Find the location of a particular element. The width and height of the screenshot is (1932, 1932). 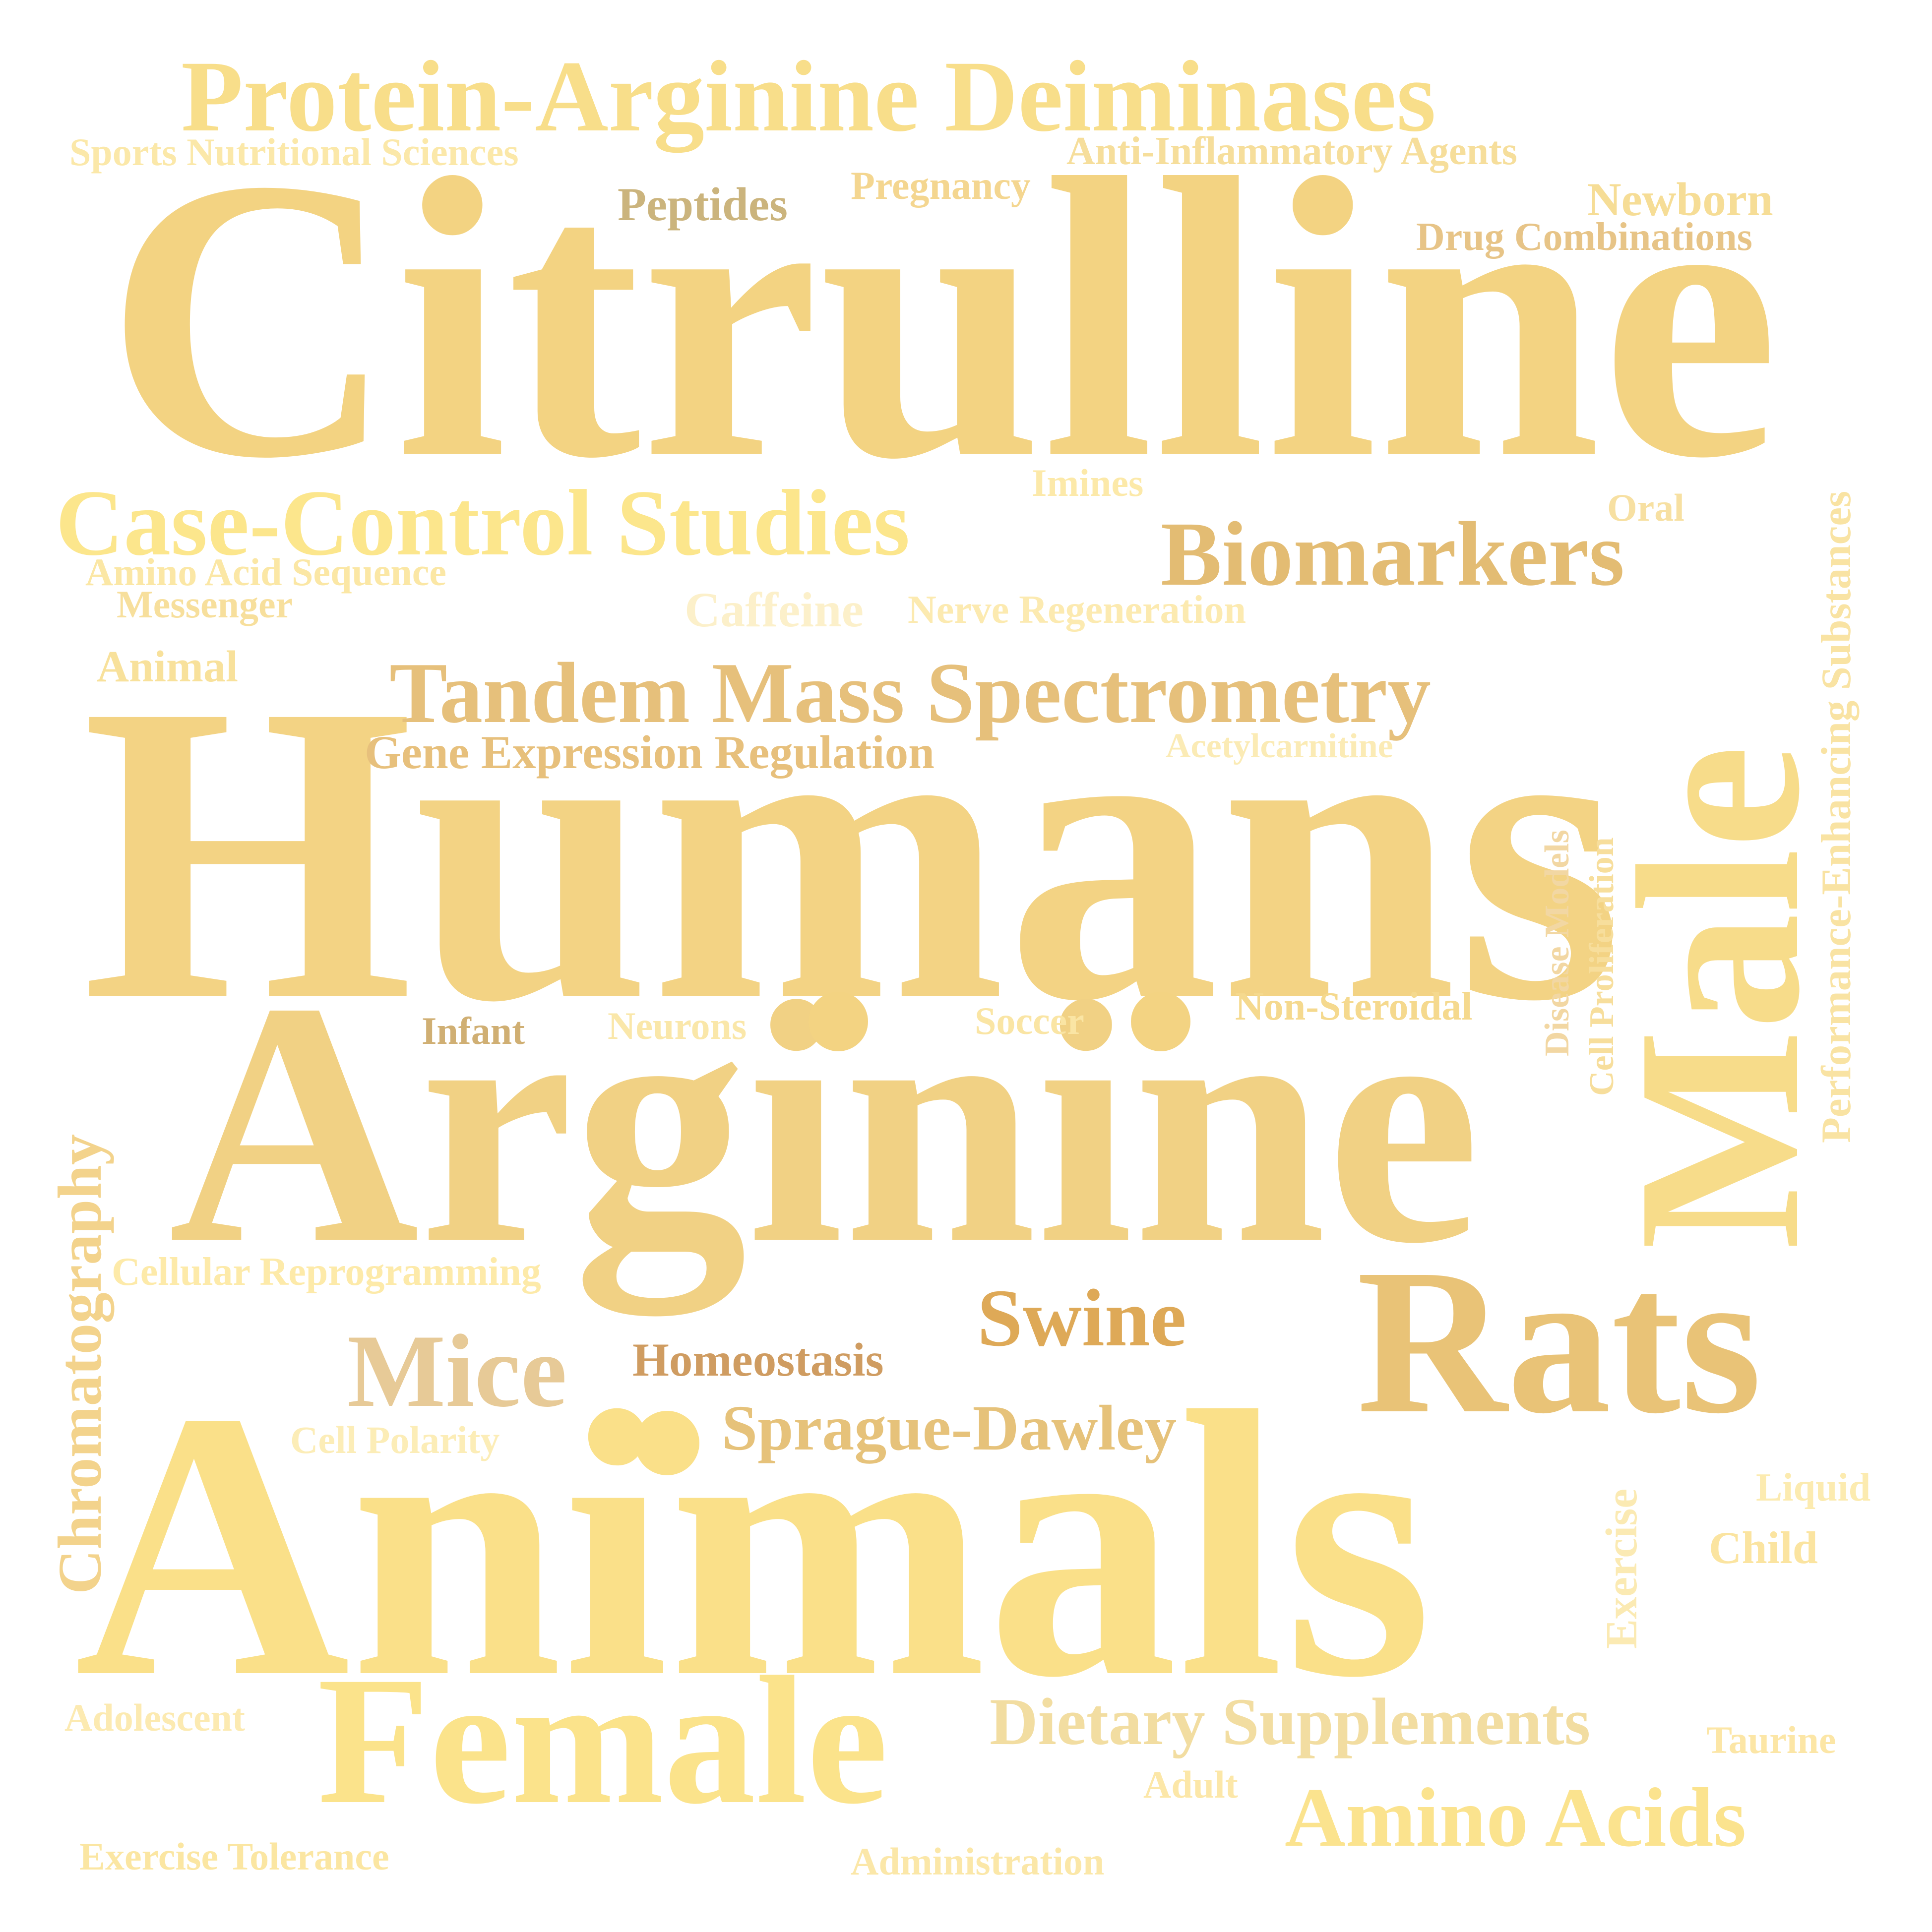

word-swine: Swine is located at coordinates (1082, 1317).